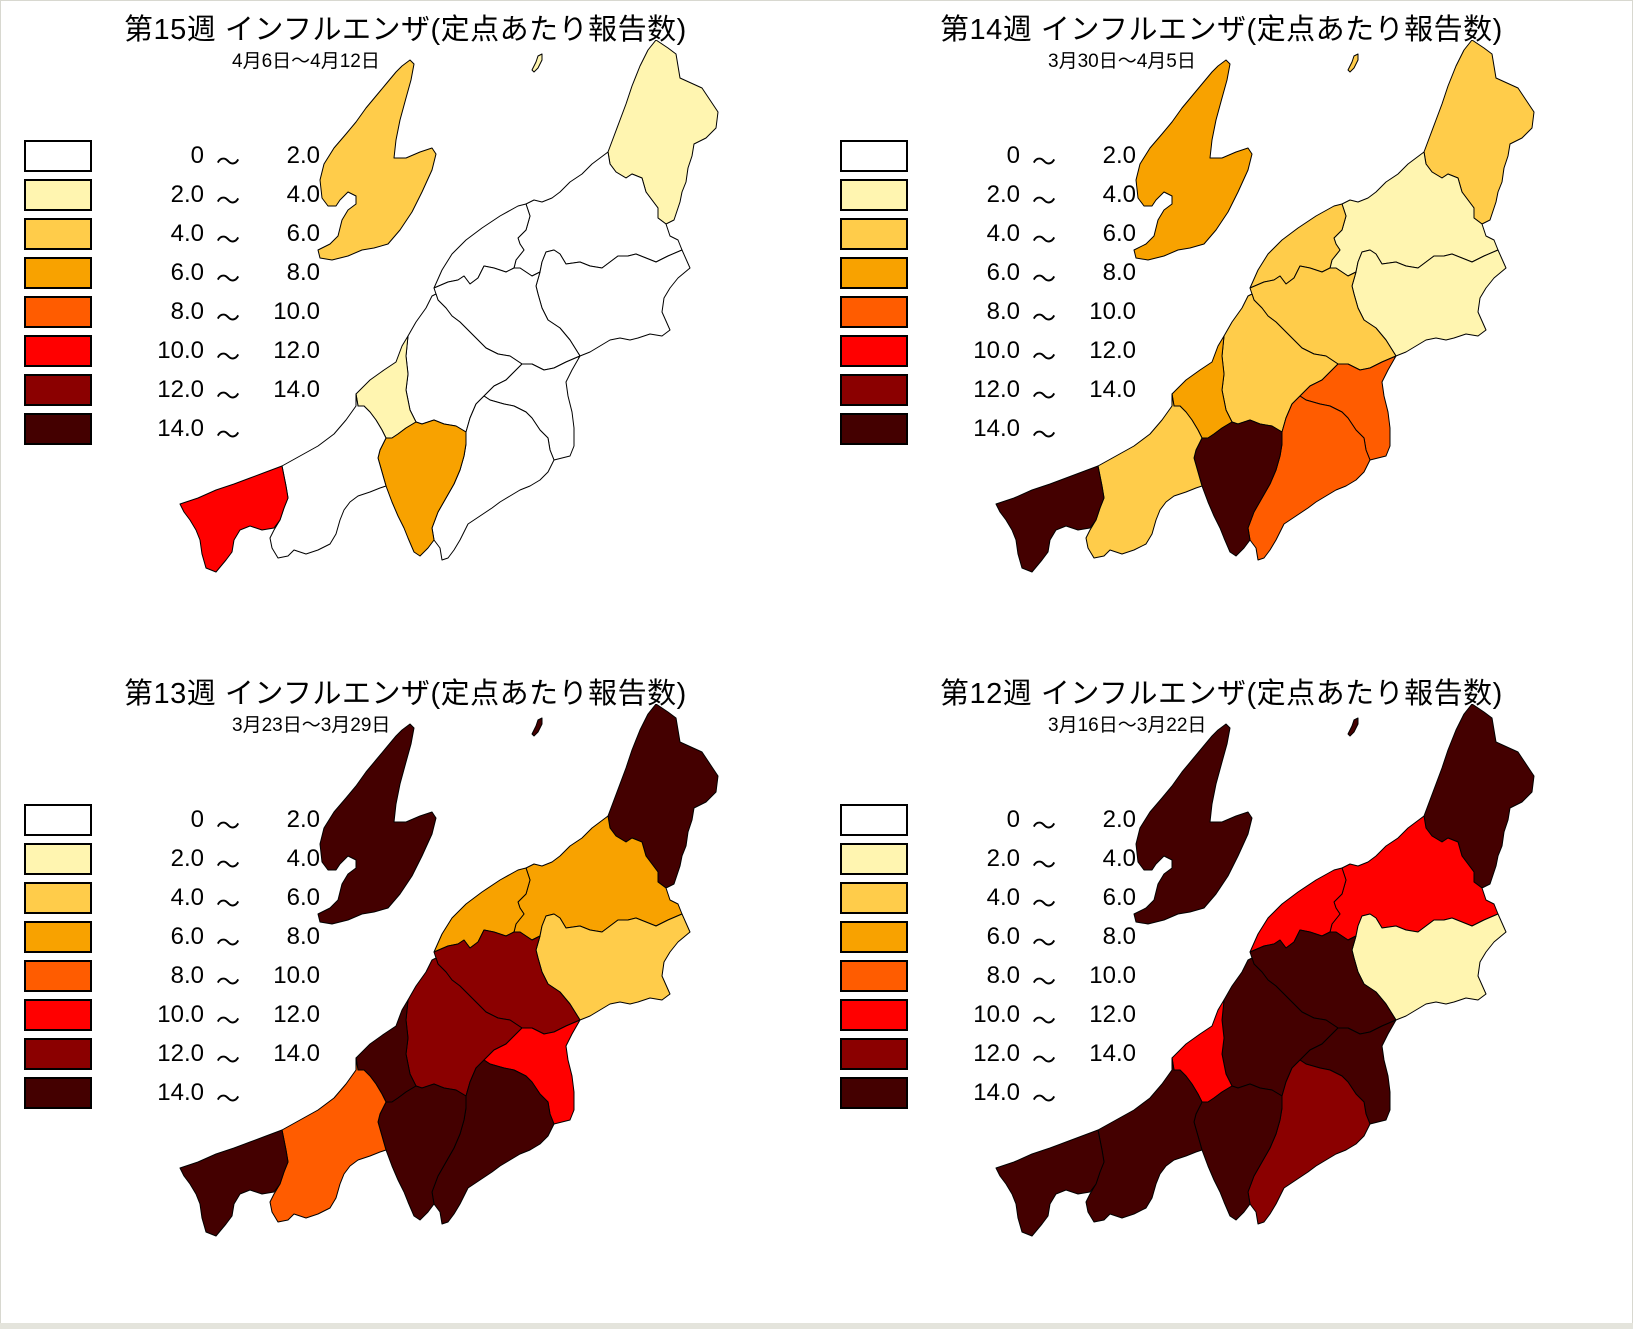  Describe the element at coordinates (311, 725) in the screenshot. I see `panel-date-range: 3月23日～3月29日` at that location.